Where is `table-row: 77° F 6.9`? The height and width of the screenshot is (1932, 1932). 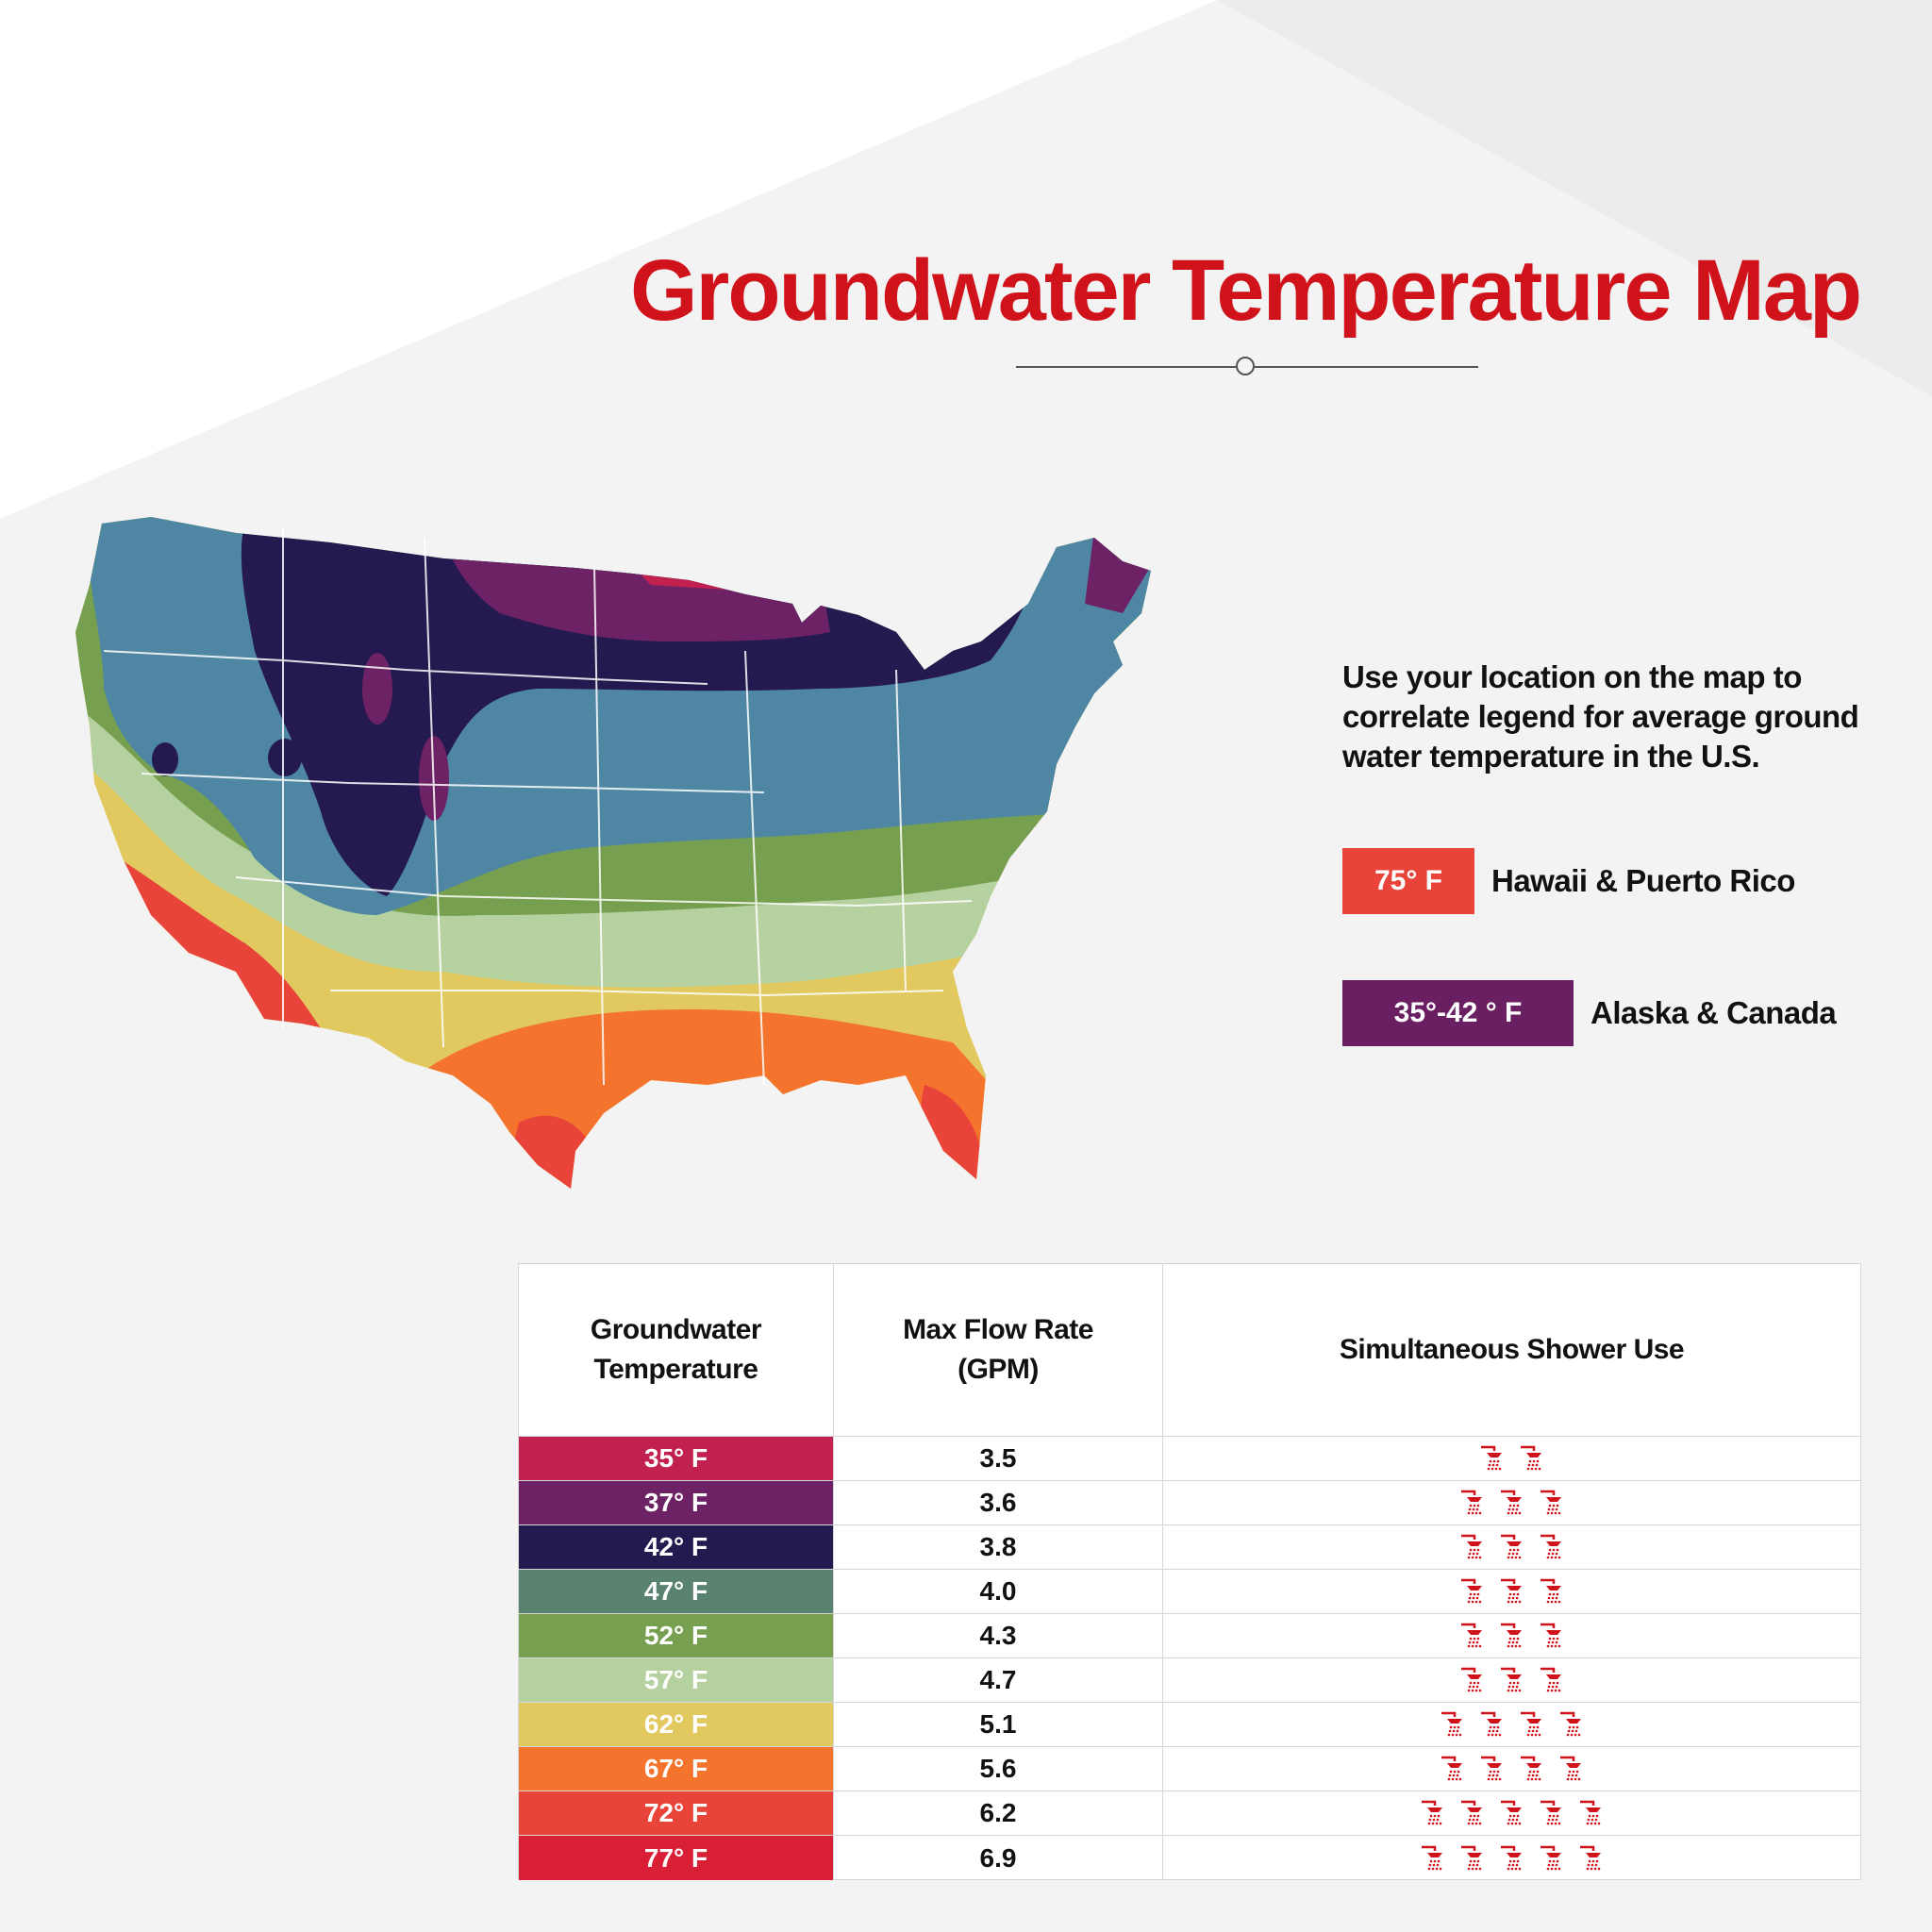 table-row: 77° F 6.9 is located at coordinates (1189, 1858).